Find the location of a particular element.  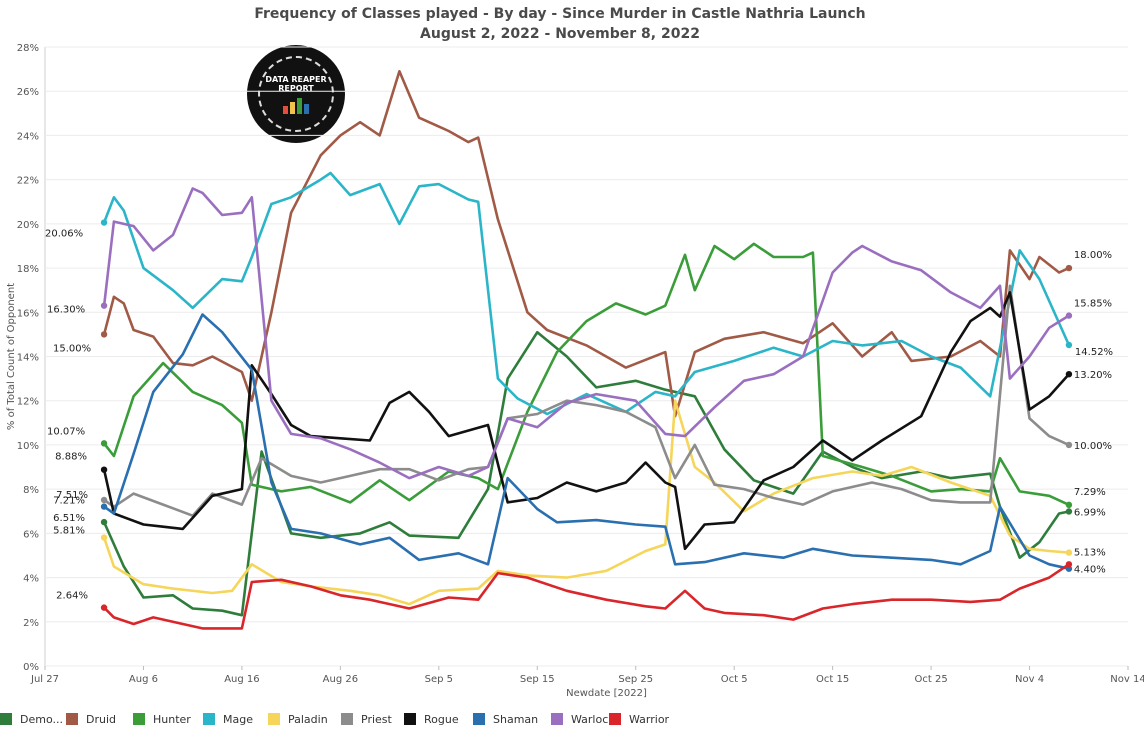

legend-item-priest: Priest is located at coordinates (366, 719).